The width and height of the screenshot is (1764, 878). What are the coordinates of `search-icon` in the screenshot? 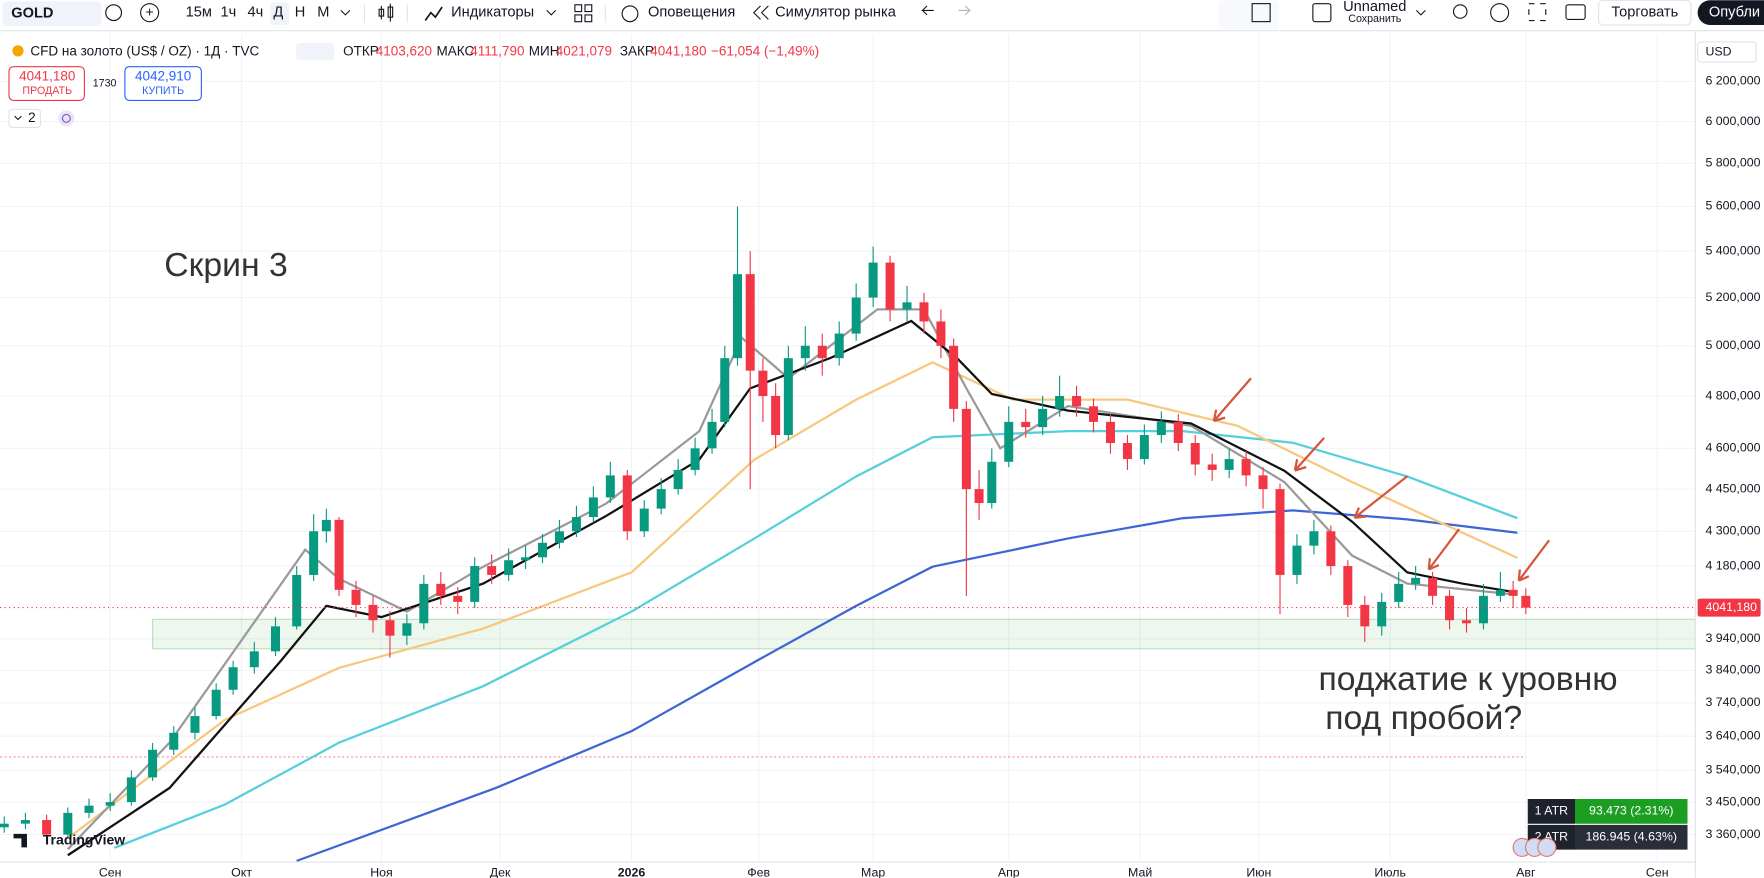 It's located at (1460, 11).